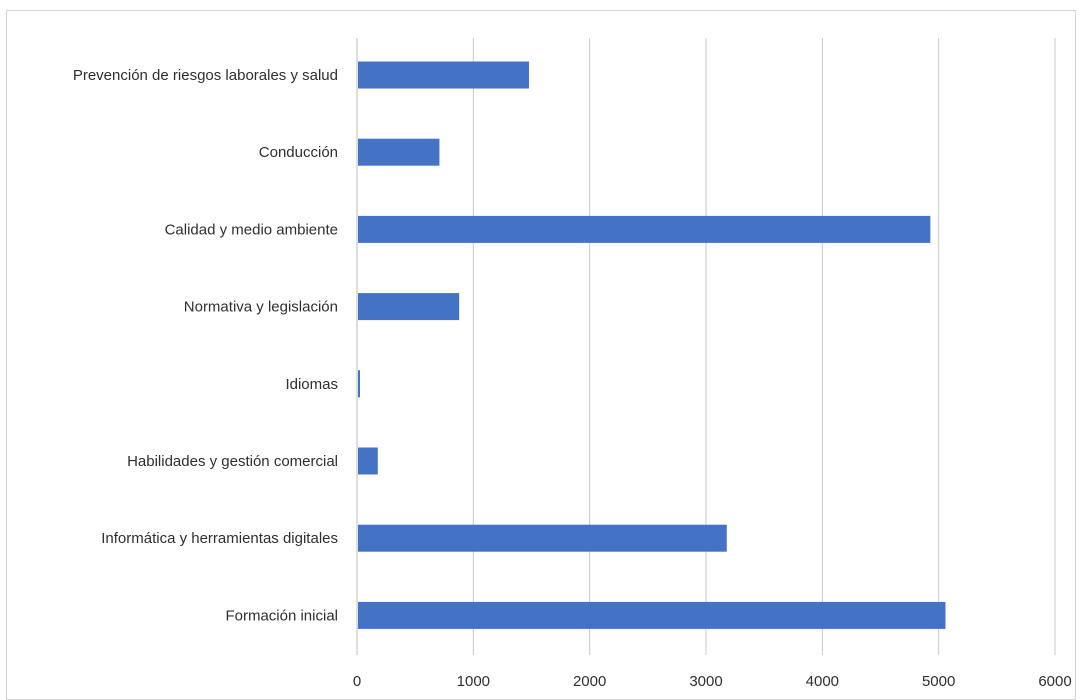  What do you see at coordinates (251, 229) in the screenshot?
I see `category-label: Calidad y medio ambiente` at bounding box center [251, 229].